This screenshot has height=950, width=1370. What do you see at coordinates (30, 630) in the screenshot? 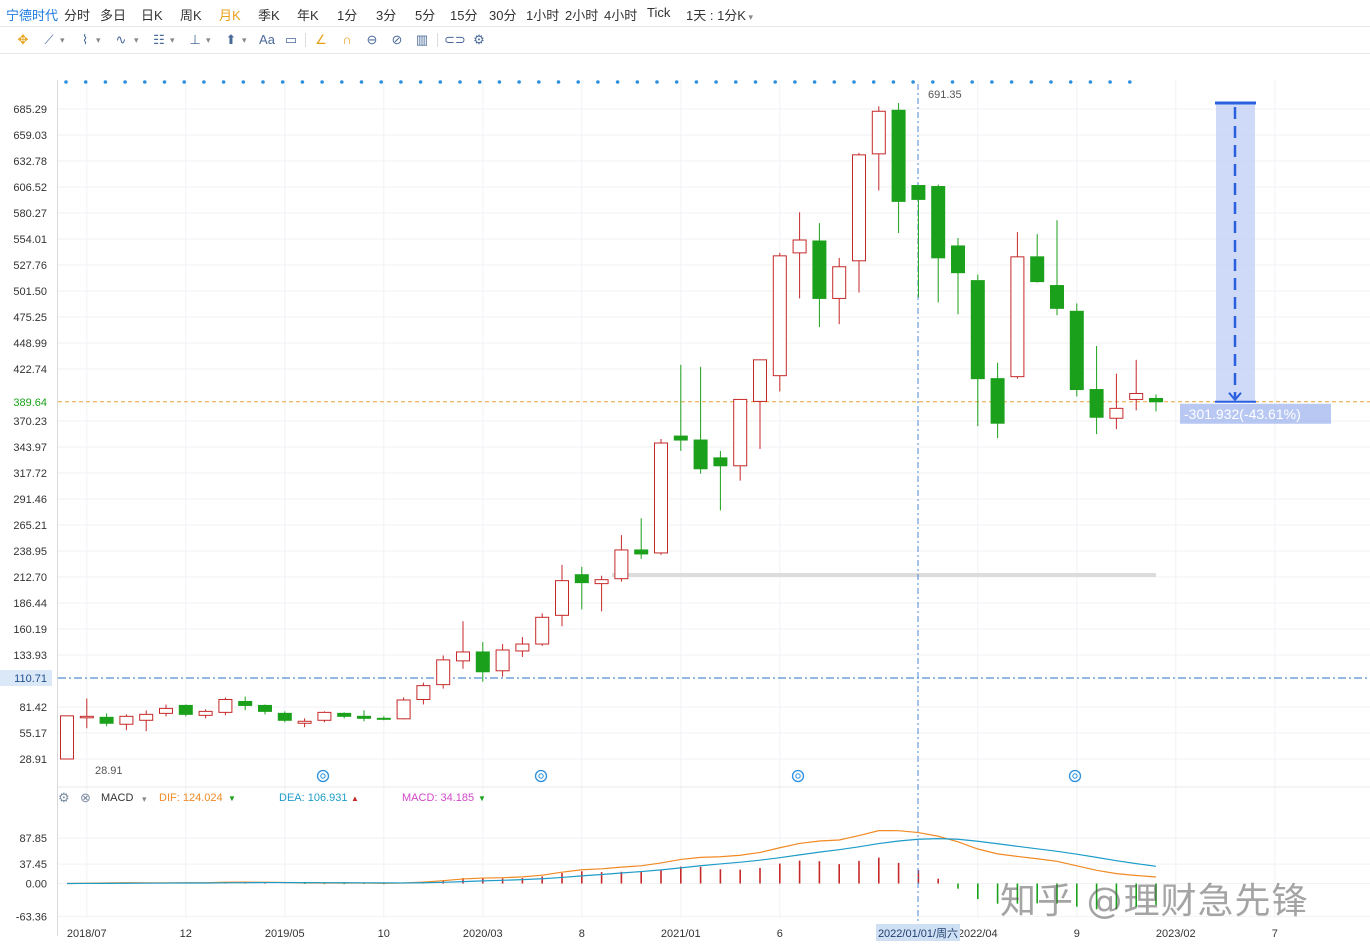
I see `y-tick-label: 160.19` at bounding box center [30, 630].